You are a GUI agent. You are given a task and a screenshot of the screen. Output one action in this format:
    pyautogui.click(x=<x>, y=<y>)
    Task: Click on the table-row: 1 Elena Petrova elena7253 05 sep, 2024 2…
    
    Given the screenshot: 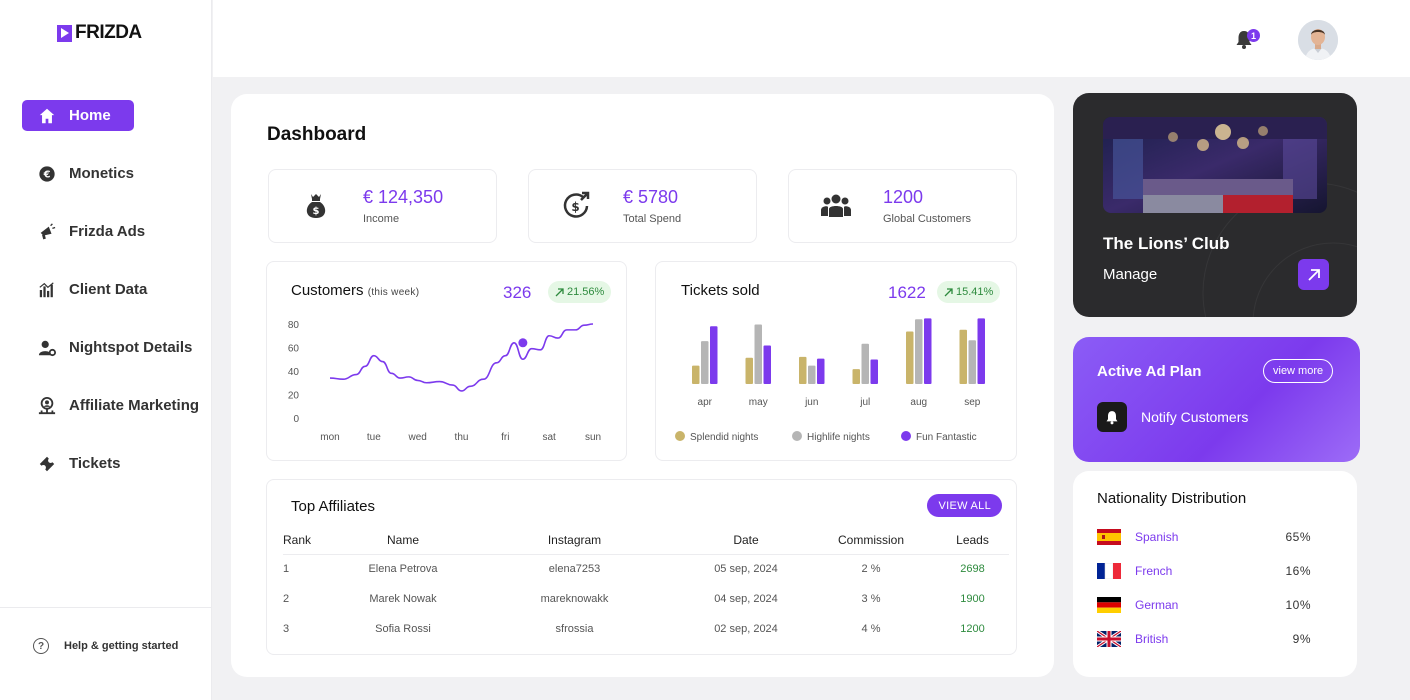 What is the action you would take?
    pyautogui.click(x=646, y=569)
    